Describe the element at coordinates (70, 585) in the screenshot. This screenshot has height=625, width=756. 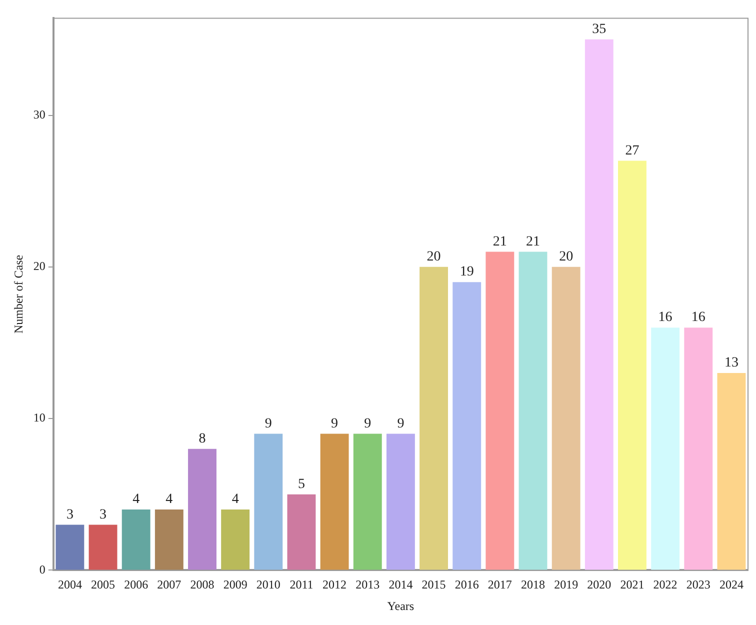
I see `x-tick-label: 2004` at that location.